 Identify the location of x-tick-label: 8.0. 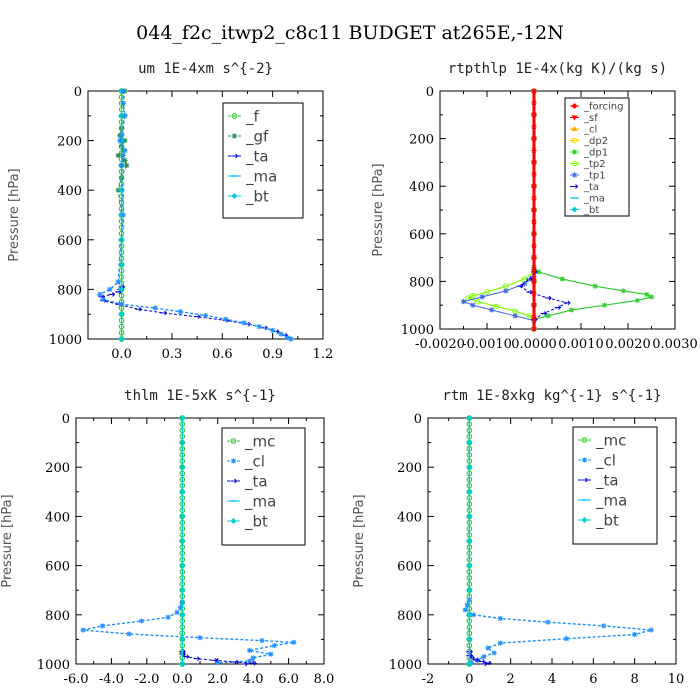
(324, 679).